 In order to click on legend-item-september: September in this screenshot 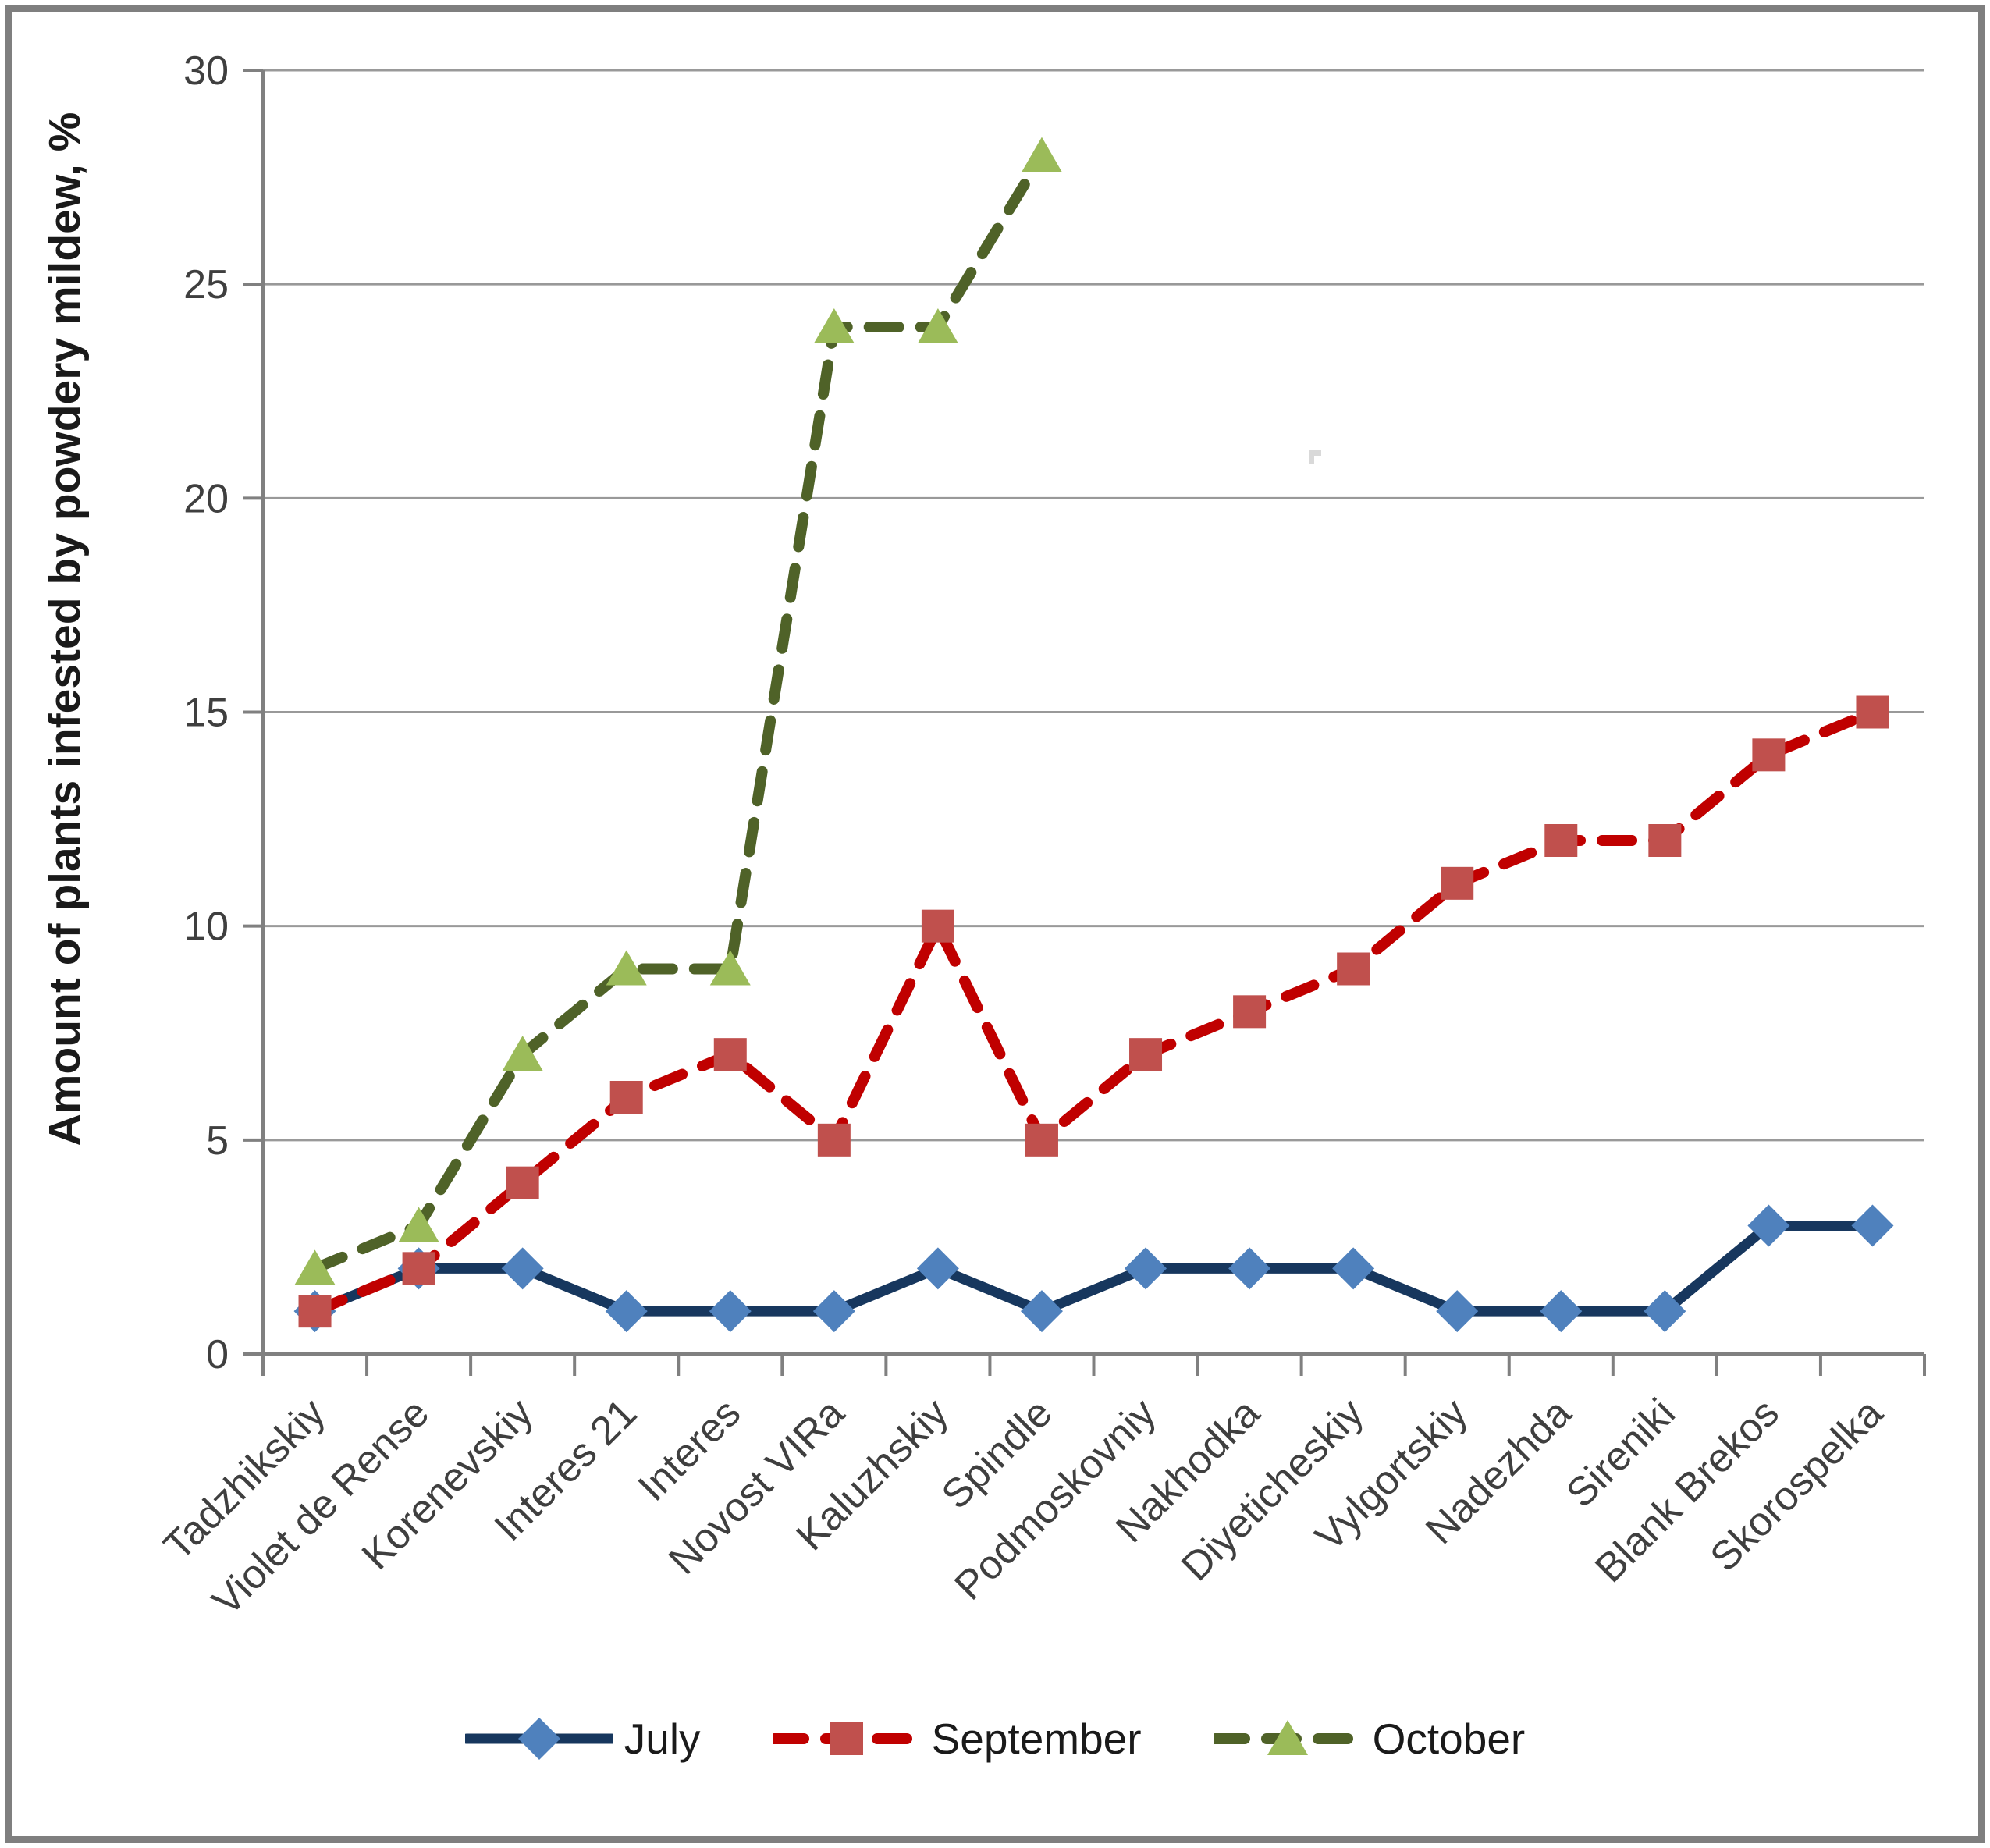, I will do `click(957, 1739)`.